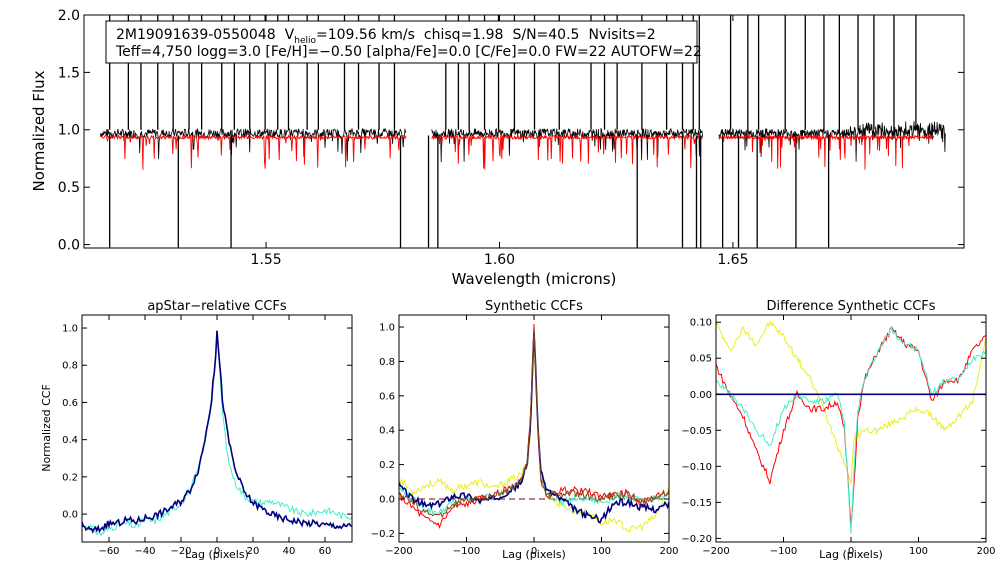 This screenshot has width=1008, height=576. I want to click on snr-value: S/N=40.5, so click(545, 35).